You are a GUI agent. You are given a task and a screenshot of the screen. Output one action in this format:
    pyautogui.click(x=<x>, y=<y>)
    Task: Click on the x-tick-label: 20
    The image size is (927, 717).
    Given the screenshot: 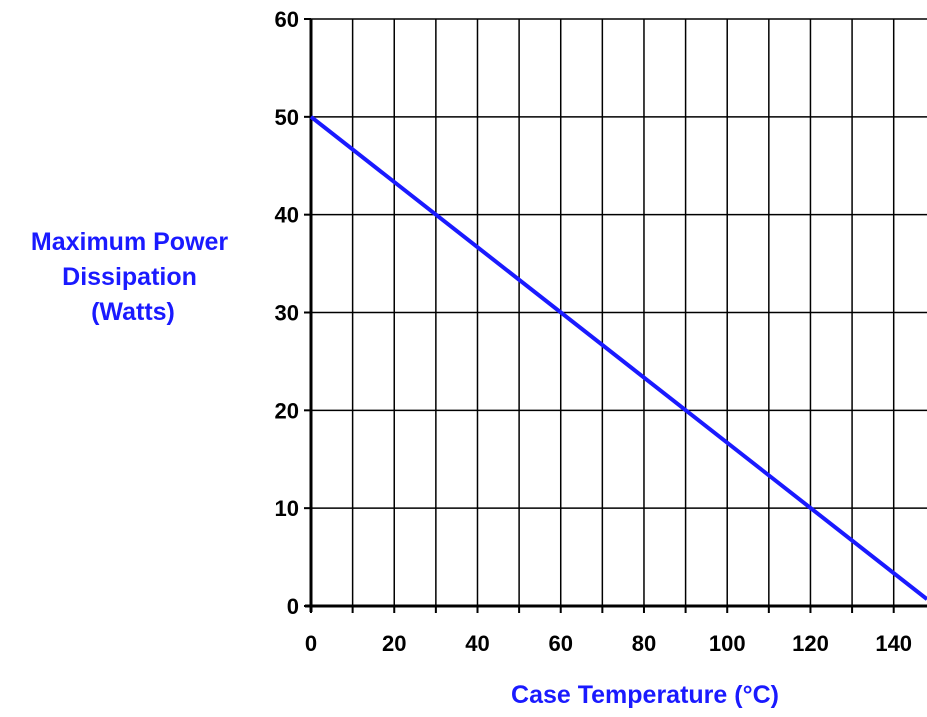 What is the action you would take?
    pyautogui.click(x=394, y=643)
    